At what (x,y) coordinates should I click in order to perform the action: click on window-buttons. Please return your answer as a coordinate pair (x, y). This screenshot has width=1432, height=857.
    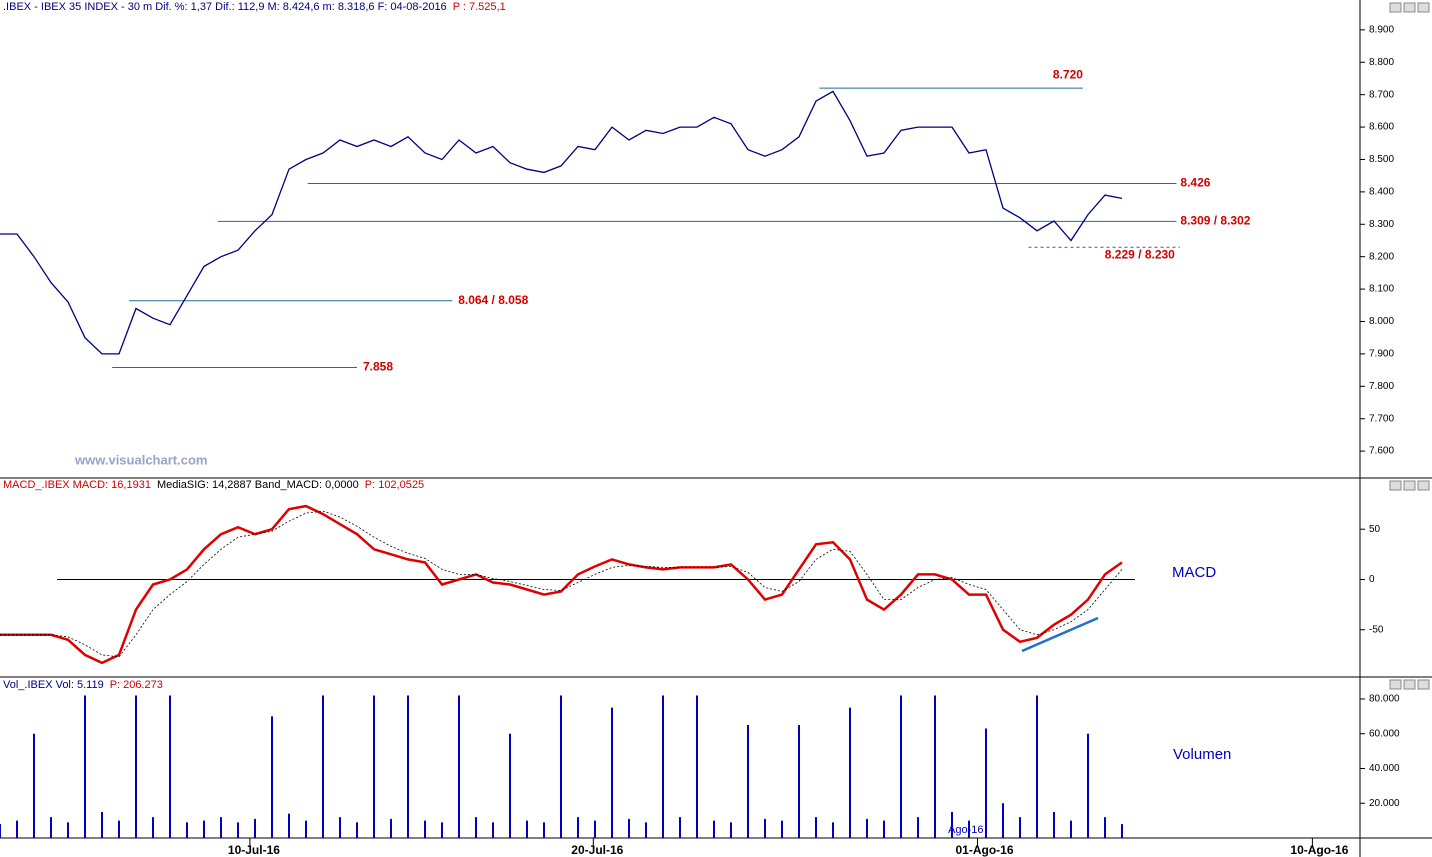
    Looking at the image, I should click on (1409, 346).